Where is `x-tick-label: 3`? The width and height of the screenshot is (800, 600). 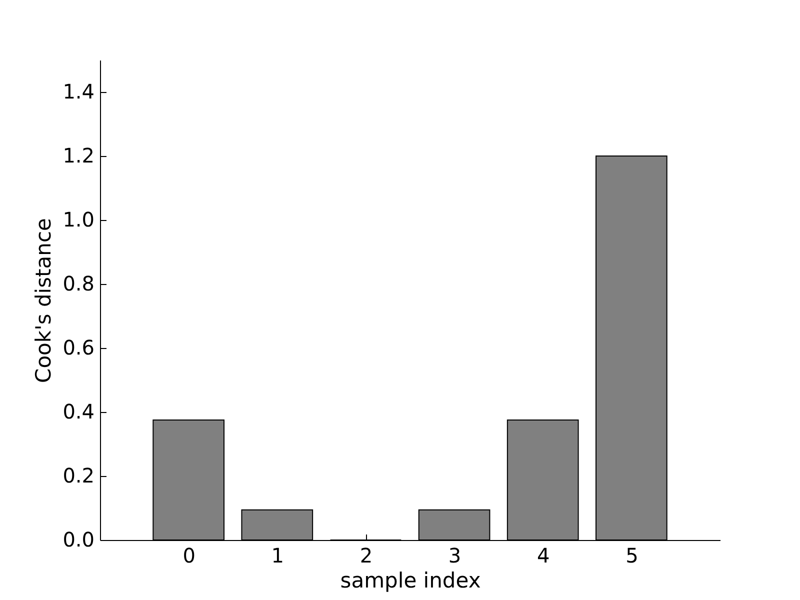
x-tick-label: 3 is located at coordinates (455, 556).